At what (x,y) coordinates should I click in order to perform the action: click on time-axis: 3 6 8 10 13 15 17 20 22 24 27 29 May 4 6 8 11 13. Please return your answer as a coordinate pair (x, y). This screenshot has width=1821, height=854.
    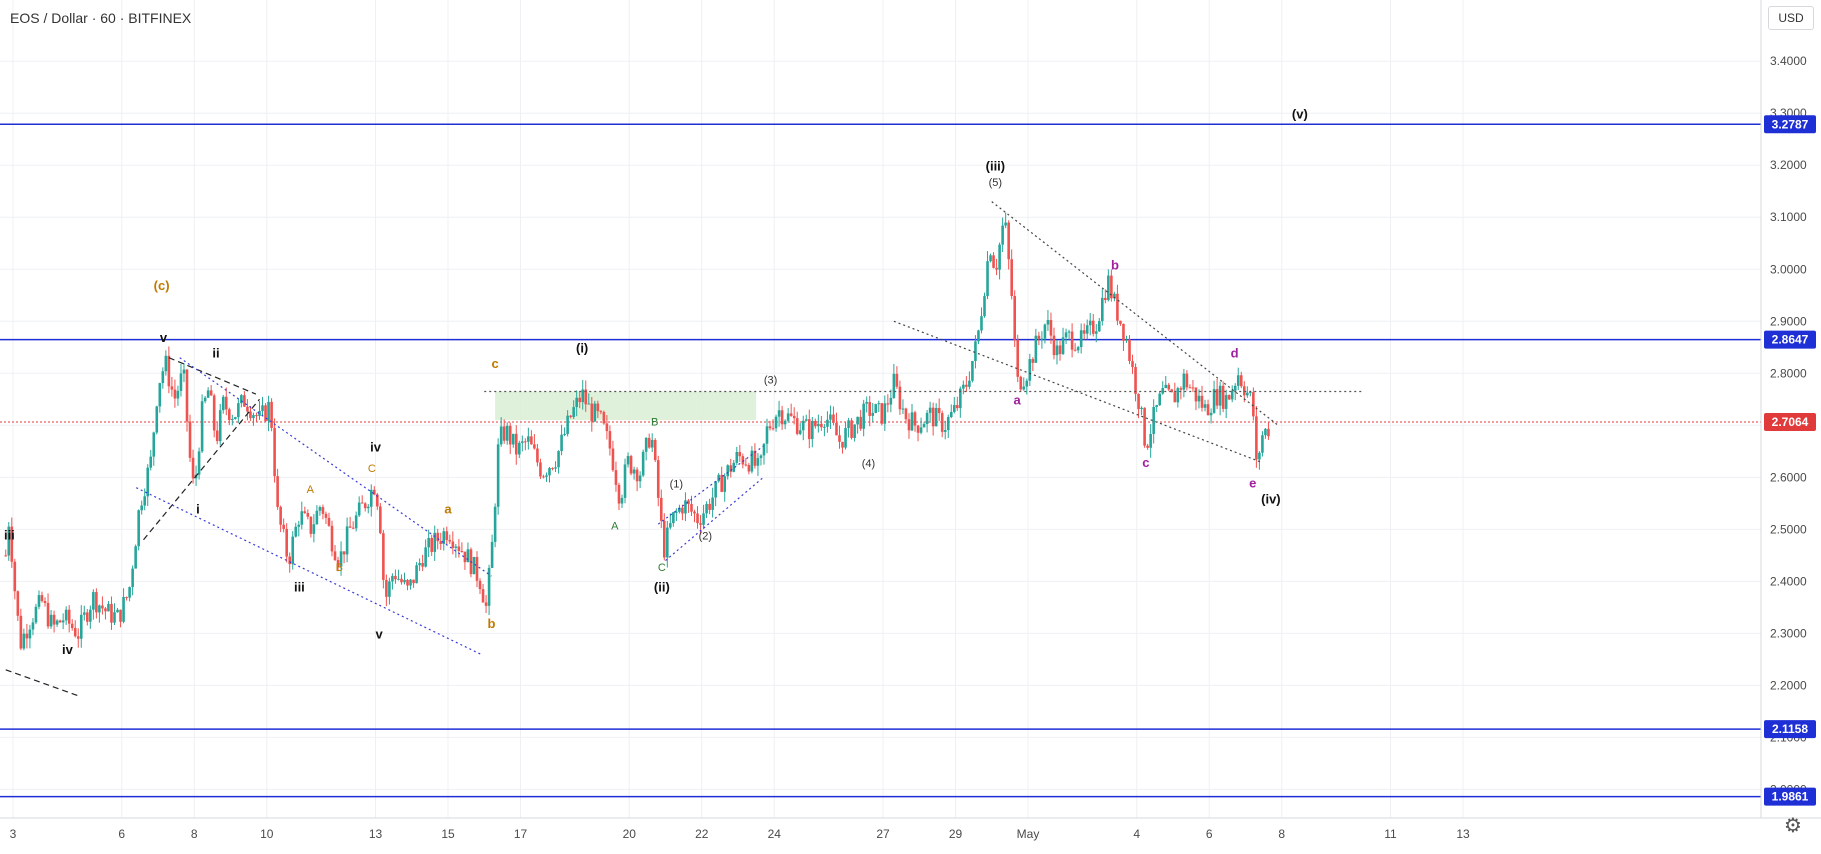
    Looking at the image, I should click on (740, 834).